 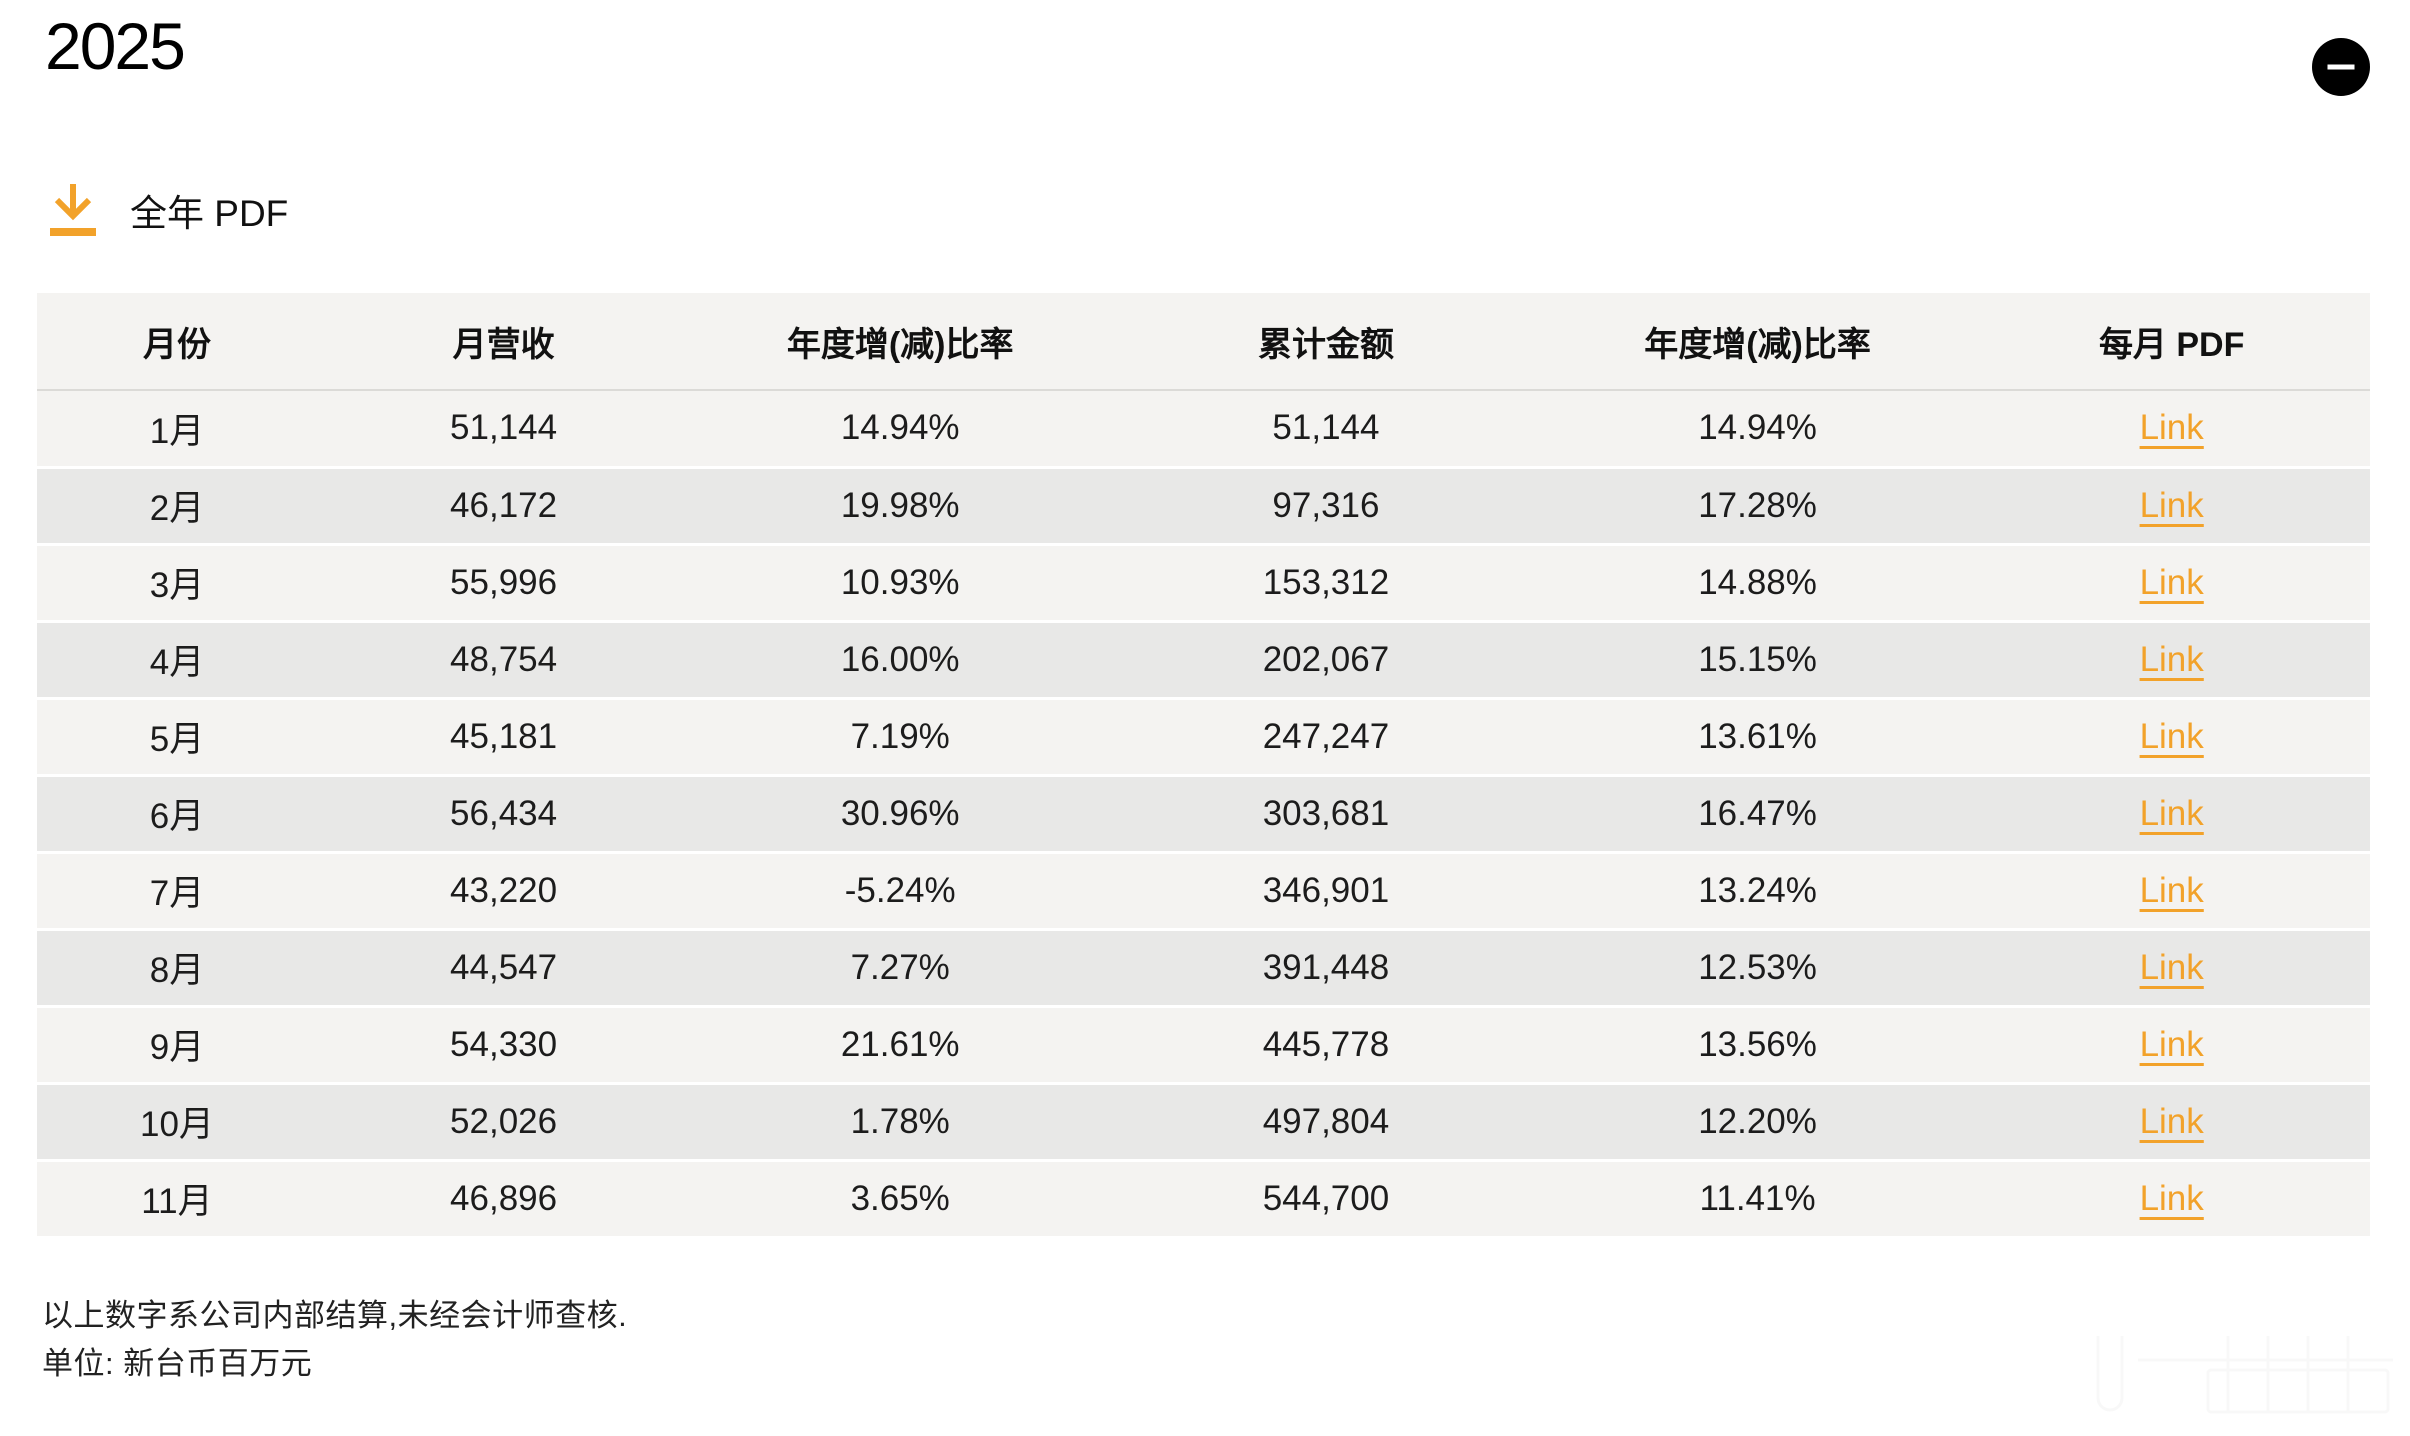 What do you see at coordinates (503, 660) in the screenshot?
I see `monthly-revenue-cell: 48,754` at bounding box center [503, 660].